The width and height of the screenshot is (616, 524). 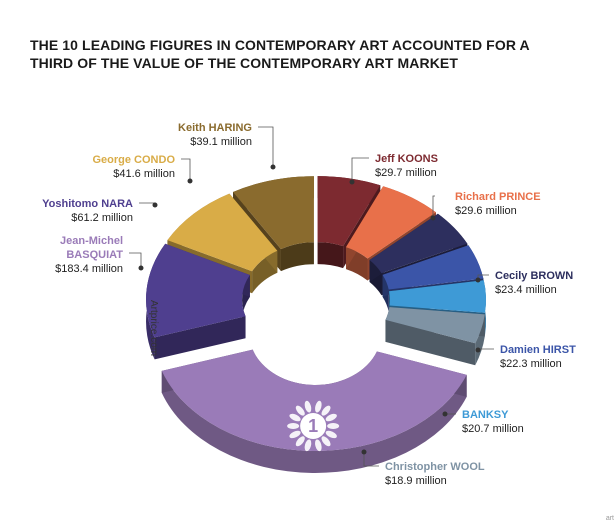 What do you see at coordinates (102, 218) in the screenshot?
I see `slice-value: $61.2 million` at bounding box center [102, 218].